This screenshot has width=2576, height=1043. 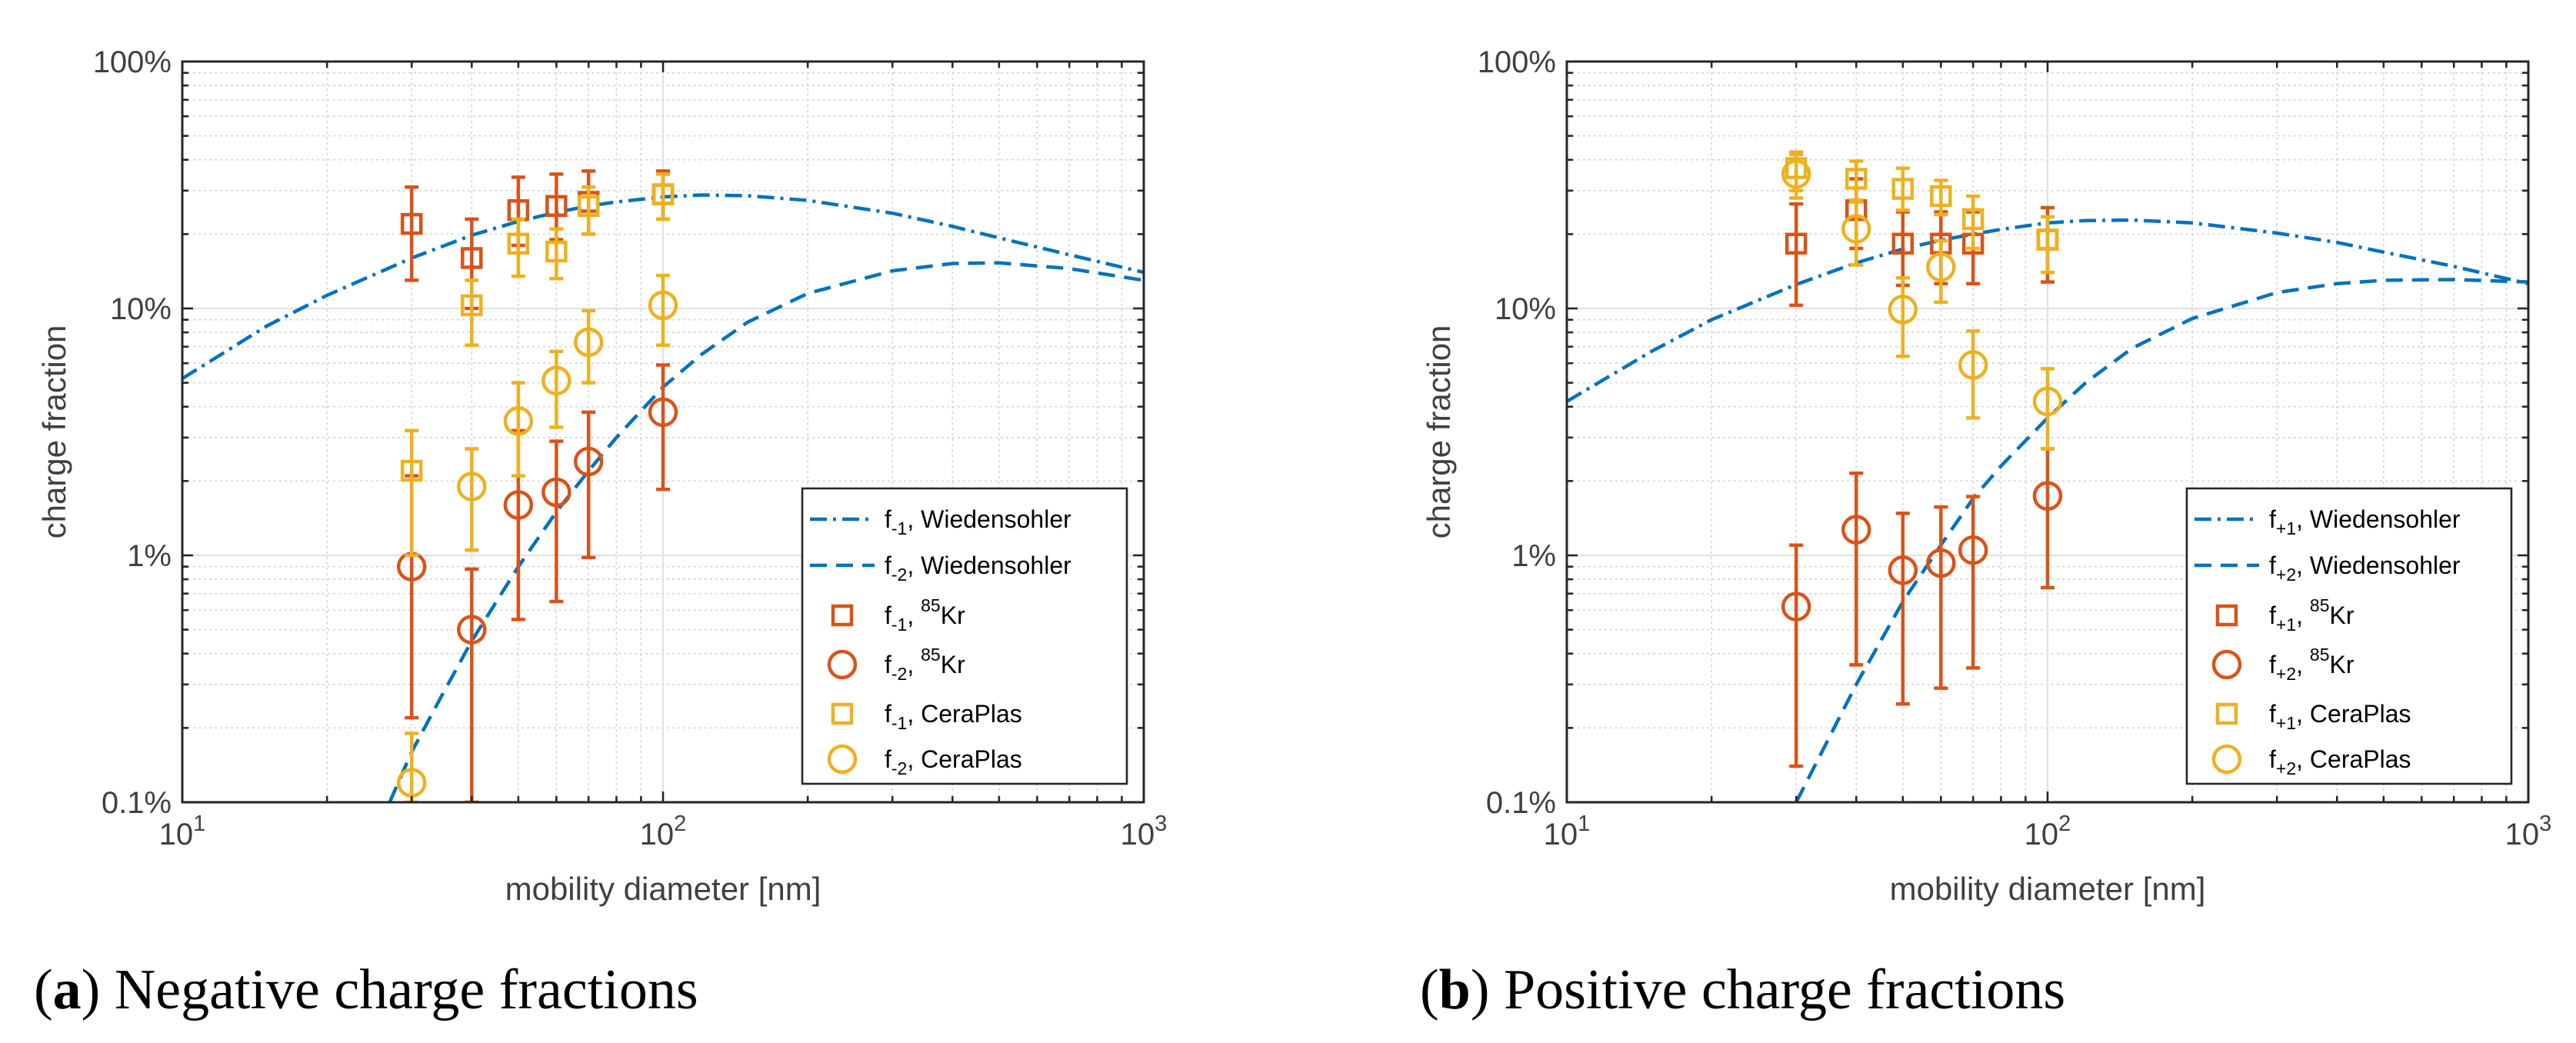 What do you see at coordinates (1584, 823) in the screenshot?
I see `x-tick-exponent: 1` at bounding box center [1584, 823].